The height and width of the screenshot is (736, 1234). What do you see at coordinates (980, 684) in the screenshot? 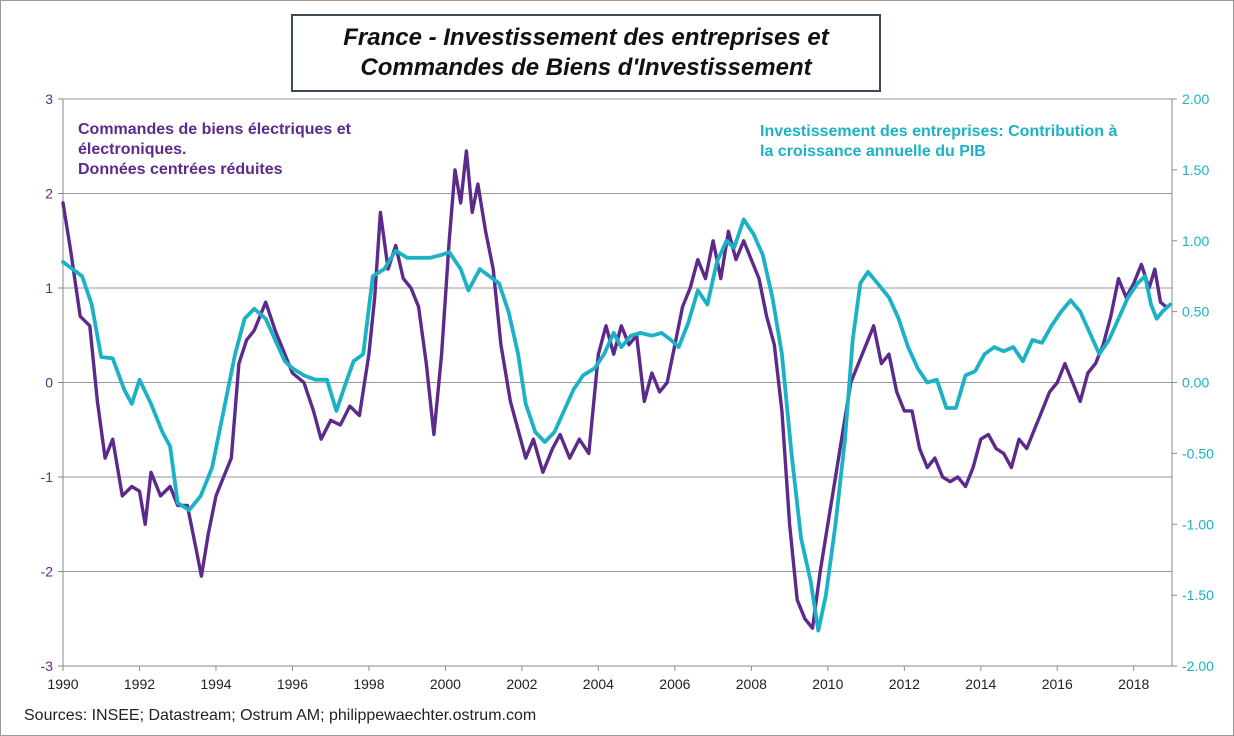
I see `x-tick-label-12: 2014` at bounding box center [980, 684].